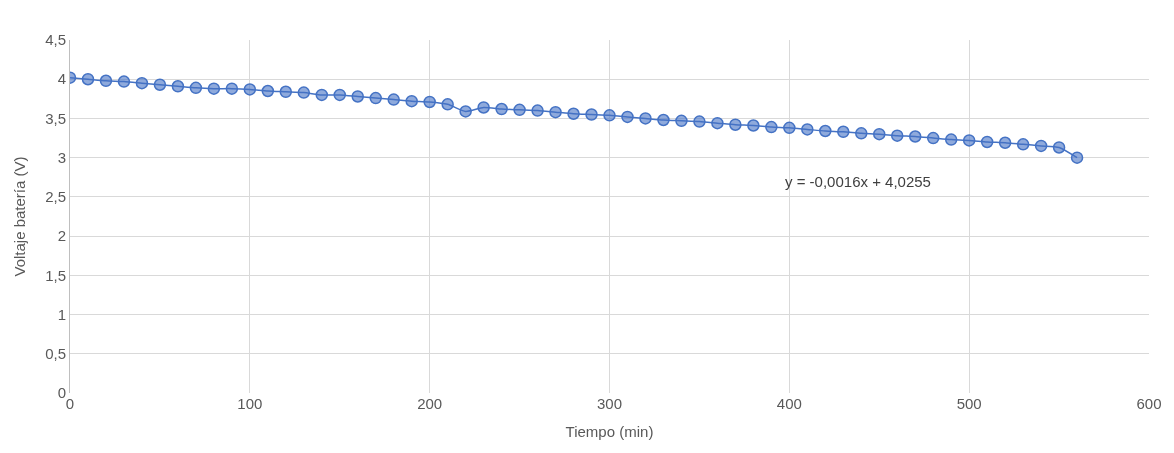 The image size is (1174, 453). I want to click on y-tick-label: 1, so click(61, 314).